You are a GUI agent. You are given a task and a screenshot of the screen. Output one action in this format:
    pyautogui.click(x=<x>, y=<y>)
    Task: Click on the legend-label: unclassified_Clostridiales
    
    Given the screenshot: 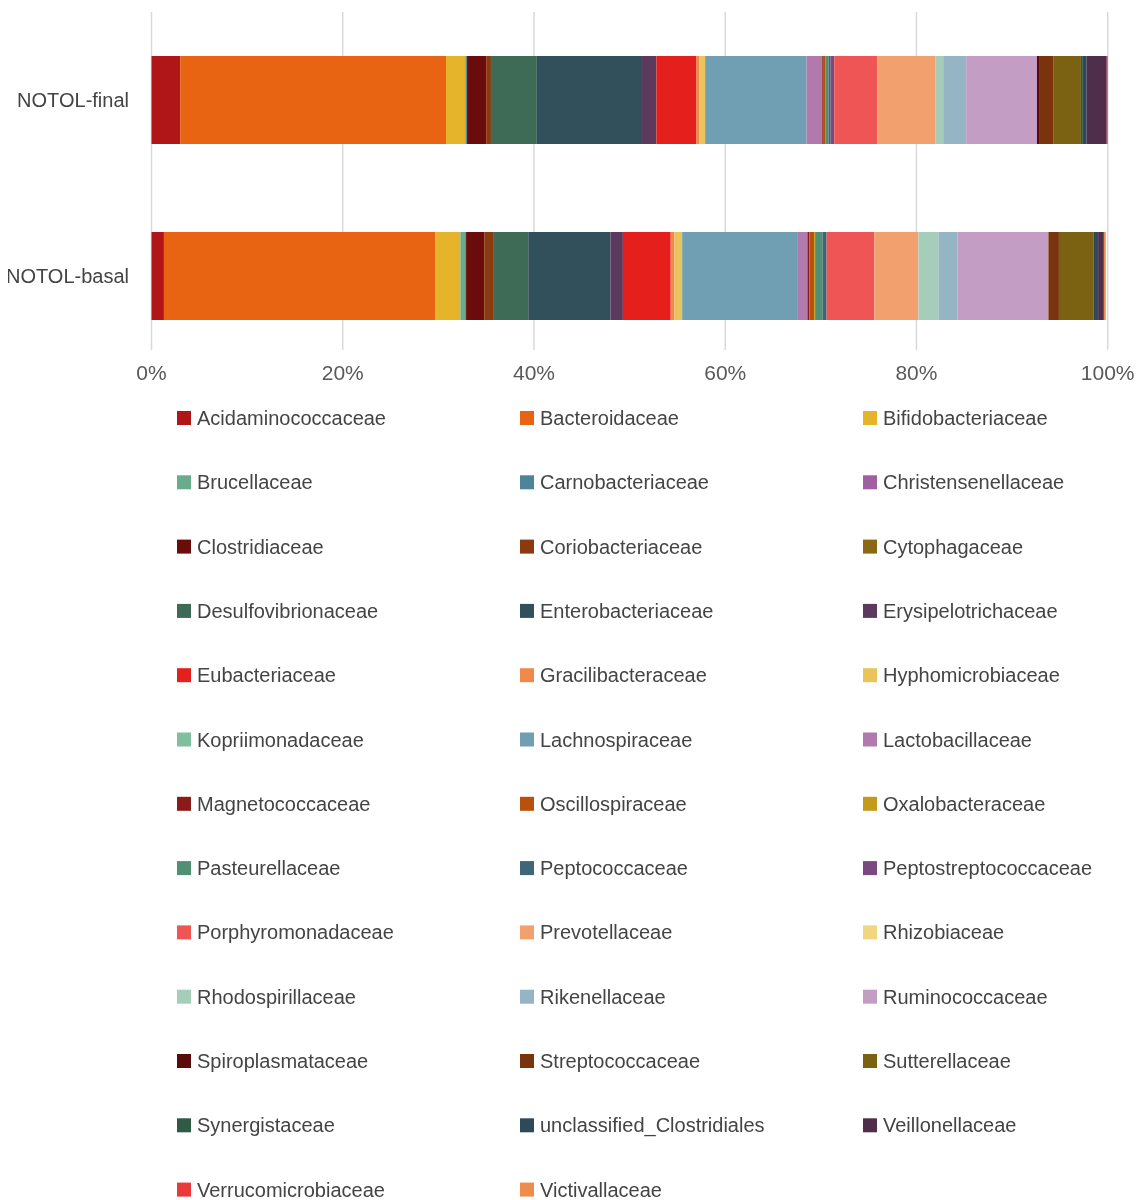 What is the action you would take?
    pyautogui.click(x=652, y=1126)
    